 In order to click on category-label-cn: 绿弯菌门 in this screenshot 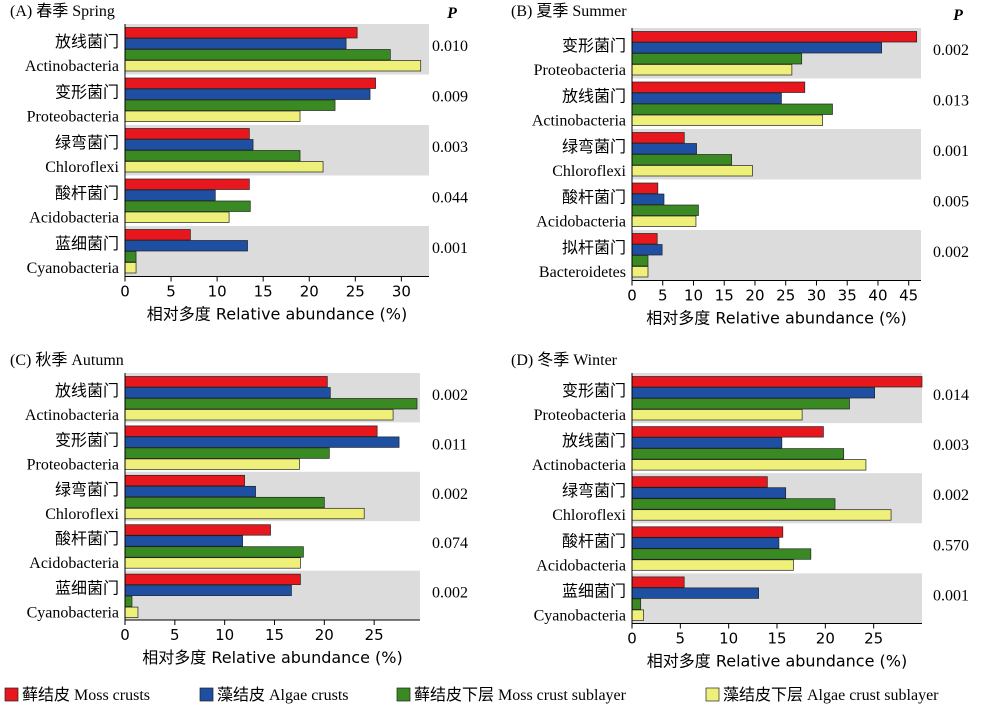, I will do `click(87, 490)`.